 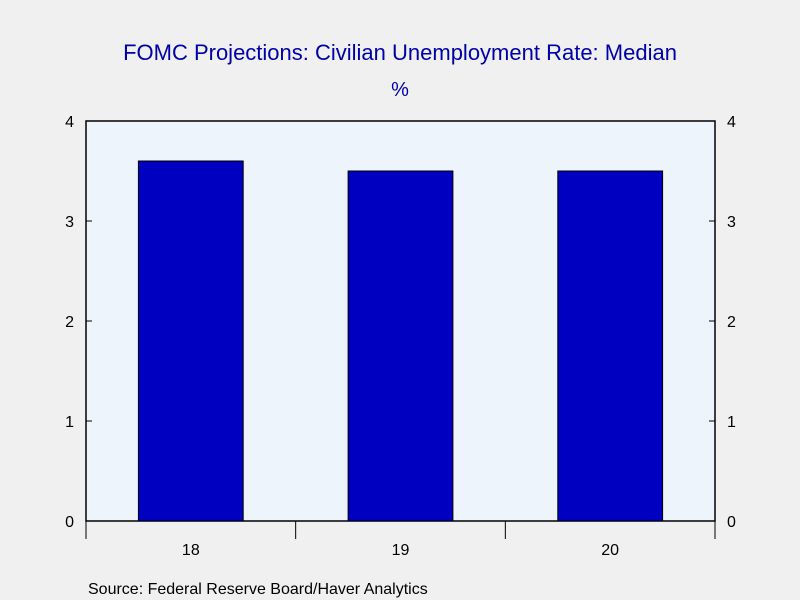 What do you see at coordinates (610, 550) in the screenshot?
I see `x-tick-label-20: 20` at bounding box center [610, 550].